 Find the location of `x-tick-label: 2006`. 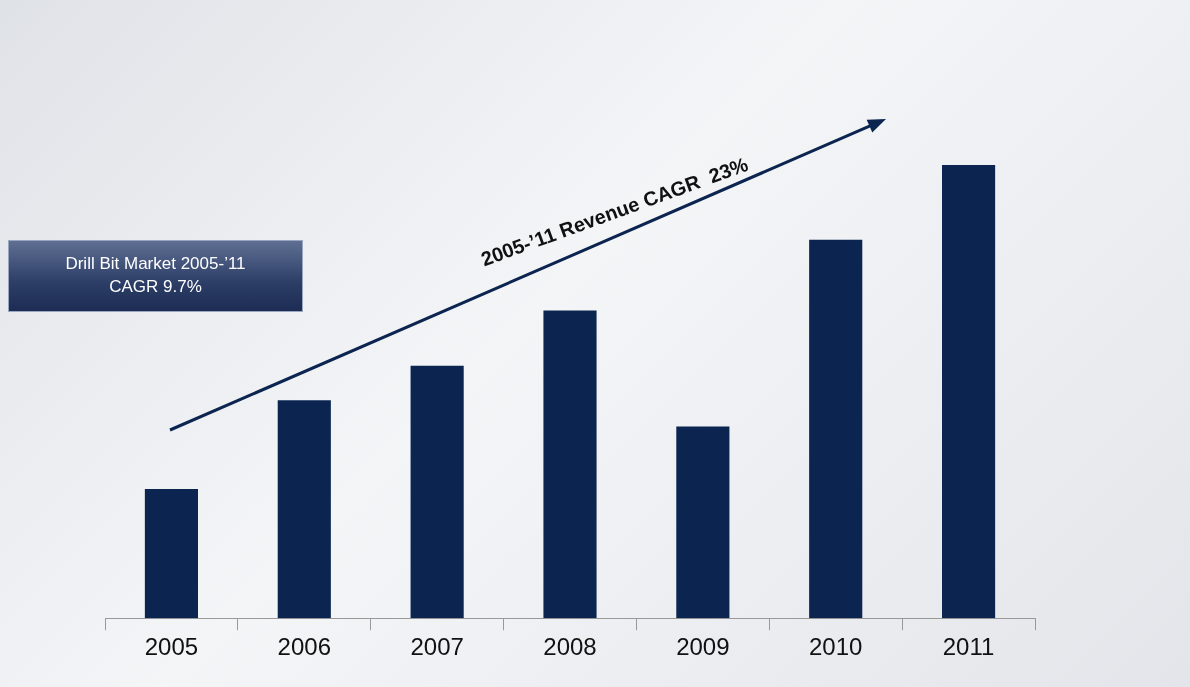

x-tick-label: 2006 is located at coordinates (304, 647).